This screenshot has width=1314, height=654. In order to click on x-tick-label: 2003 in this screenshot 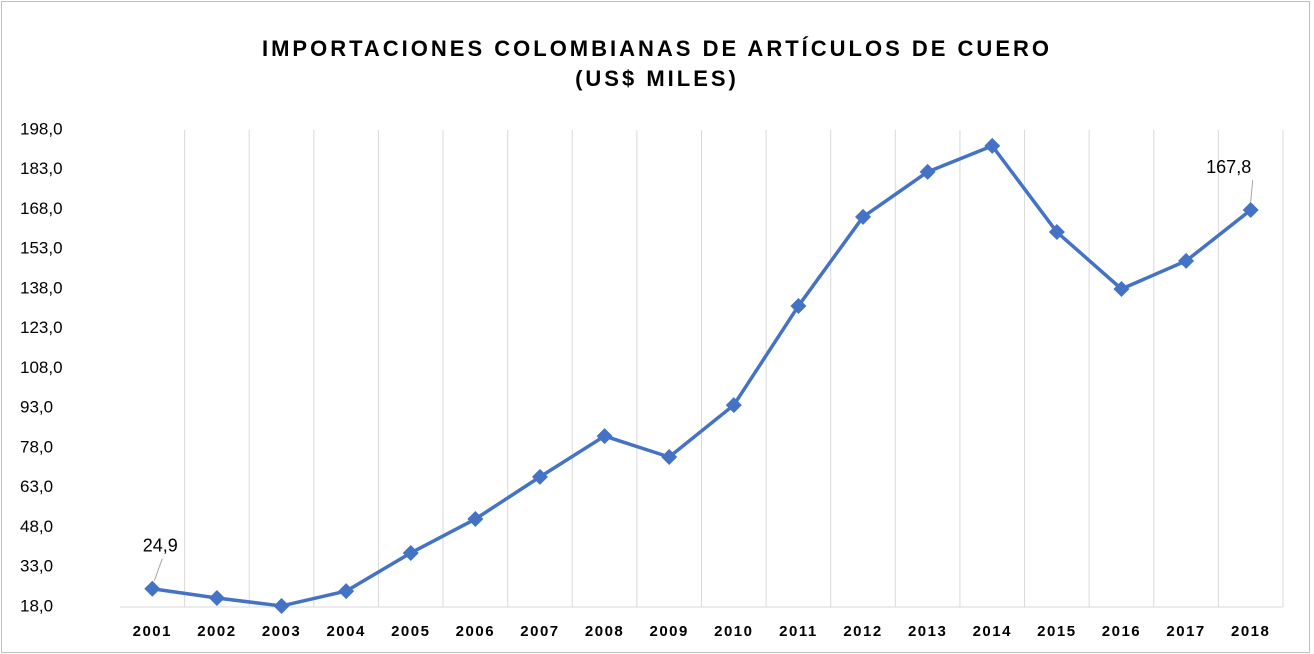, I will do `click(281, 631)`.